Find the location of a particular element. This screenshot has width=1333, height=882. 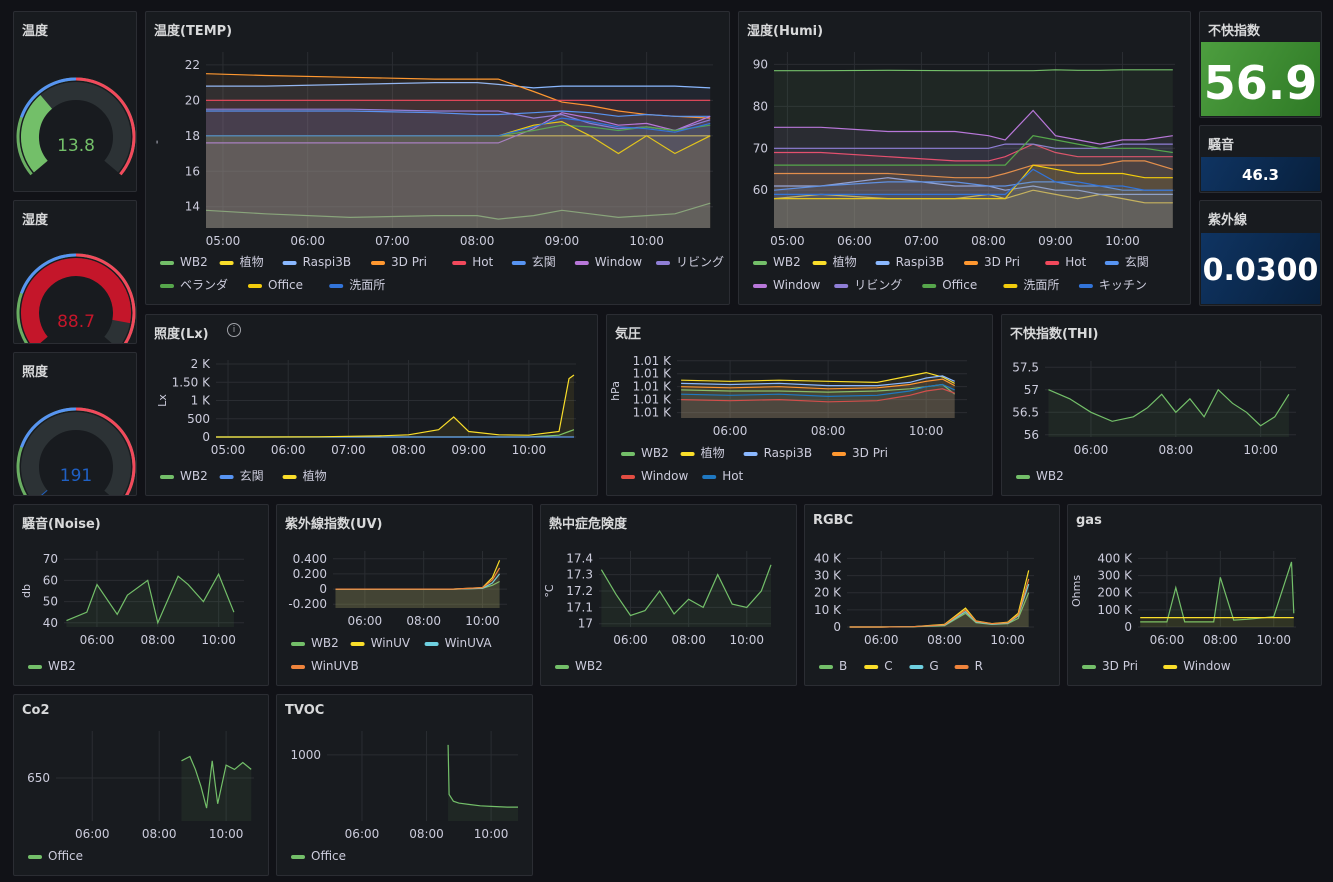

y-tick-label: 40 K is located at coordinates (828, 558).